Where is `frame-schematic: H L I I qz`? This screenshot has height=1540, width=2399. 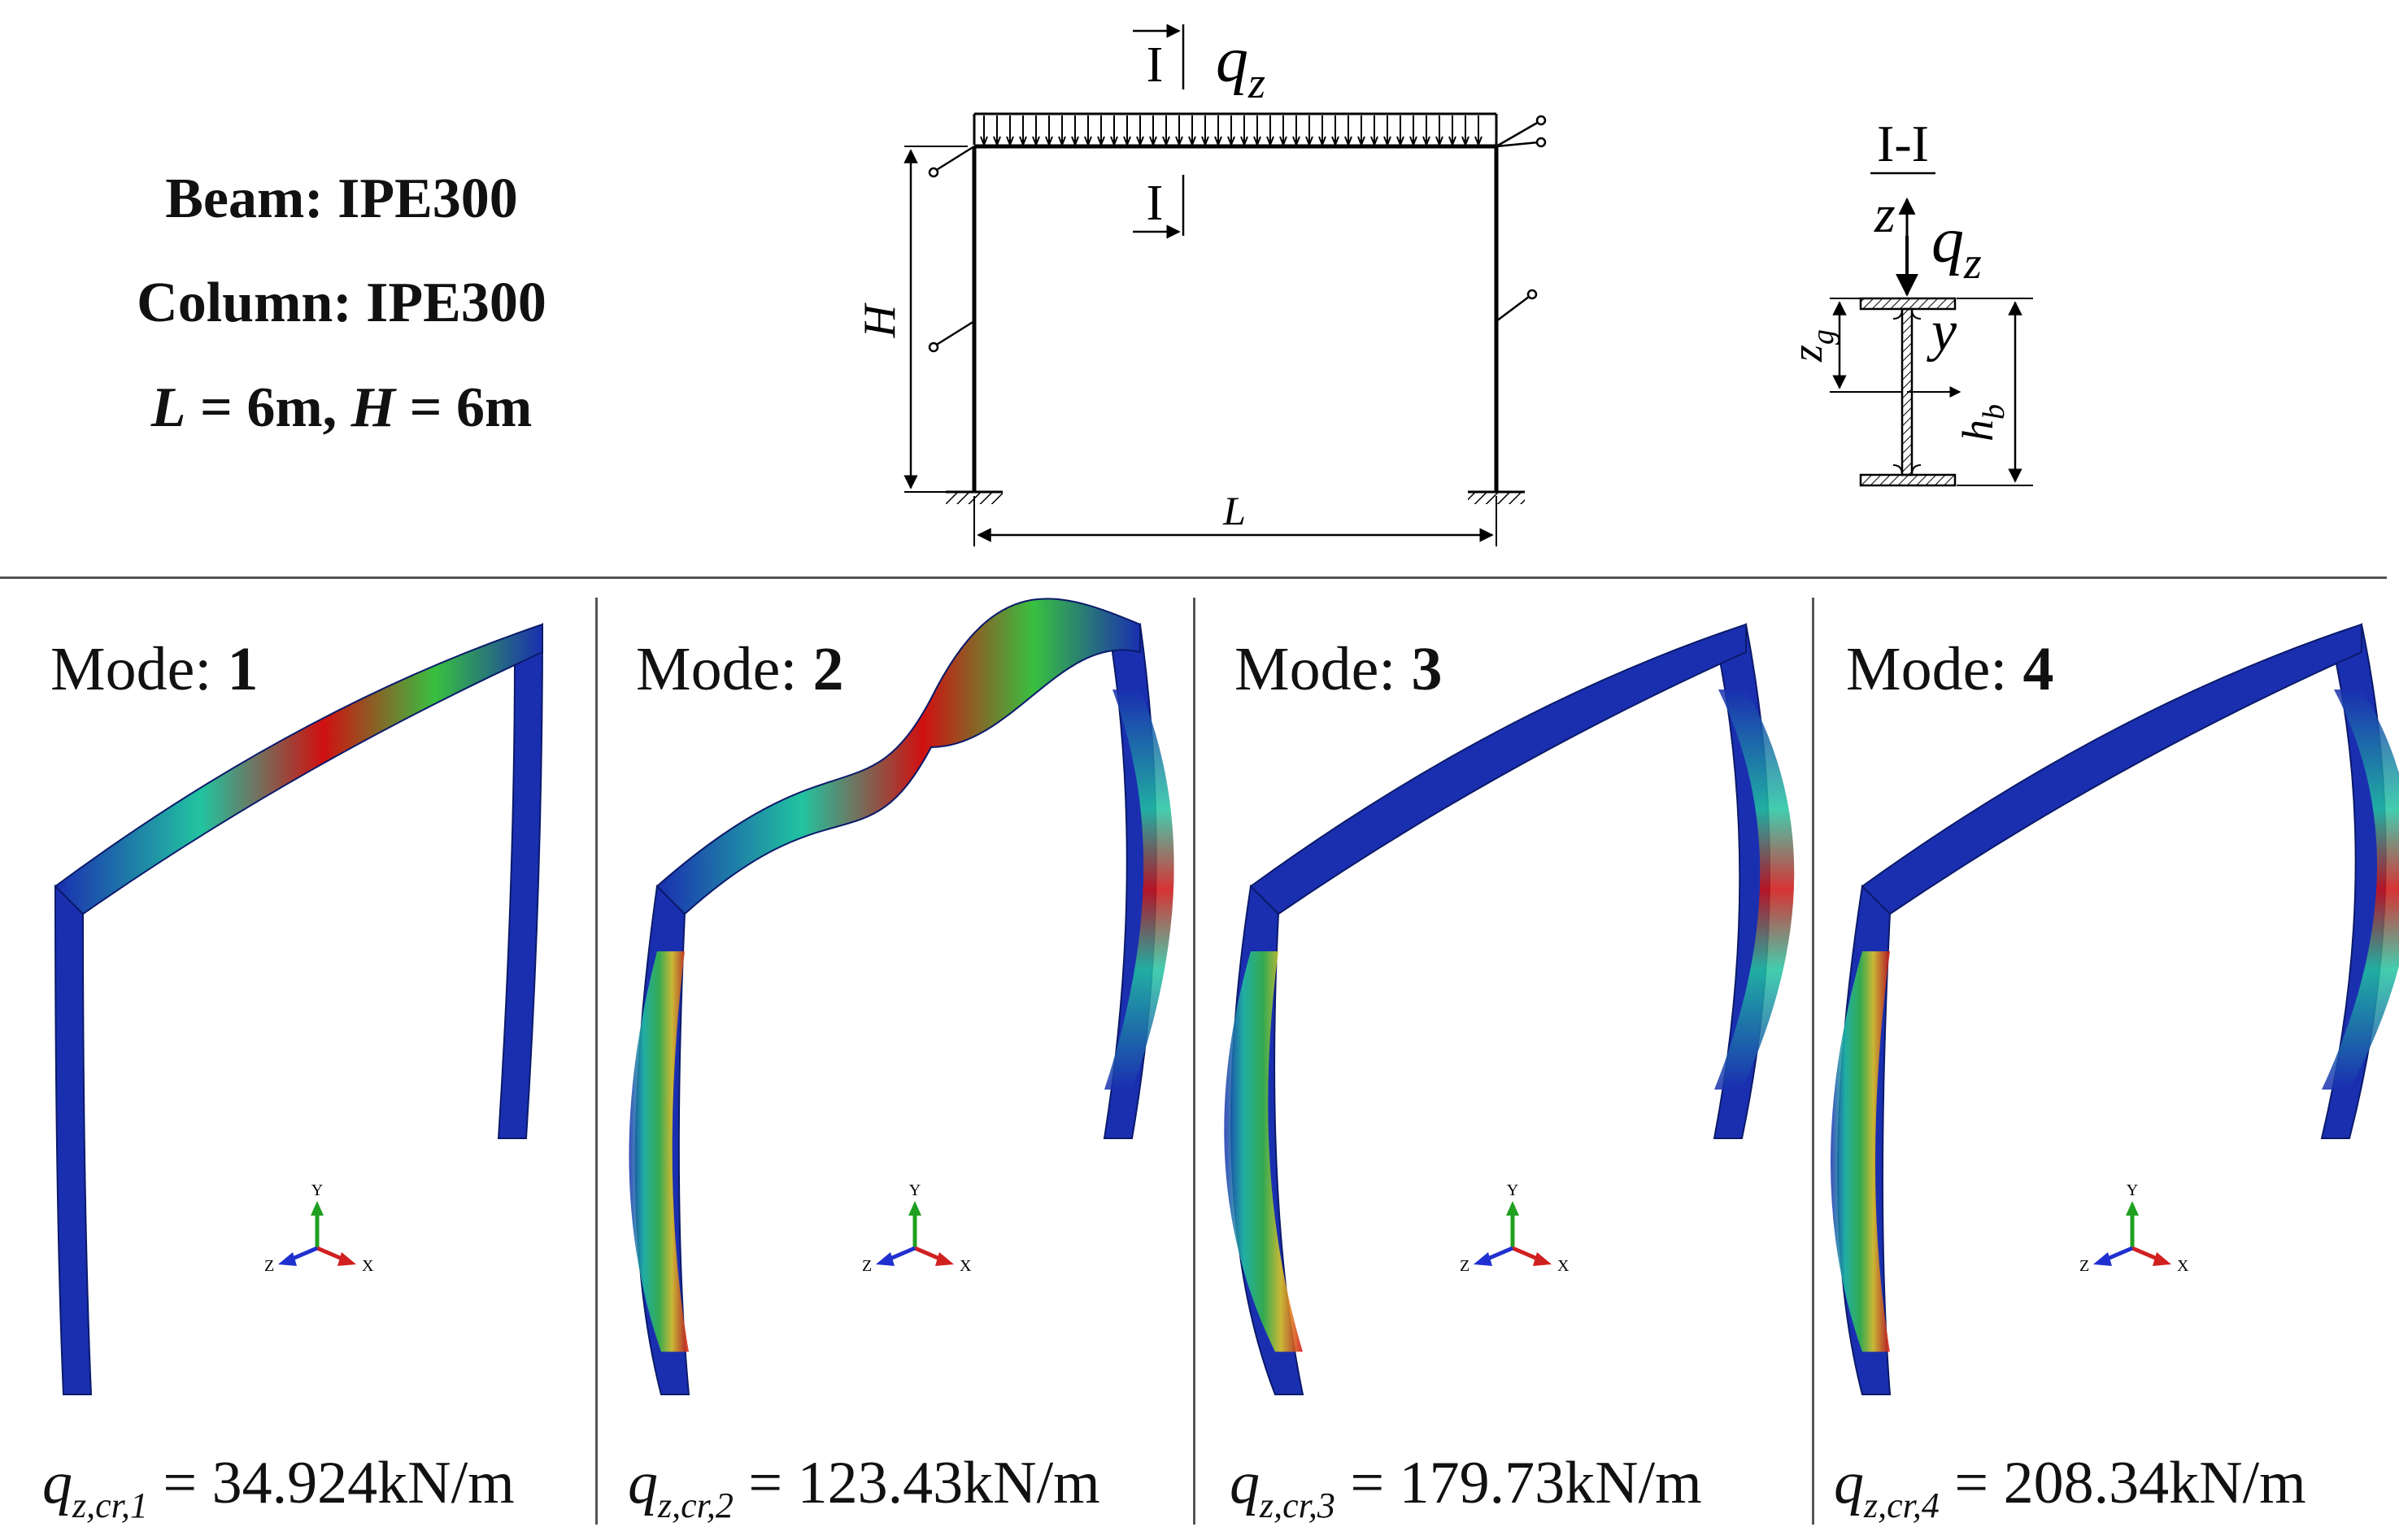 frame-schematic: H L I I qz is located at coordinates (1201, 285).